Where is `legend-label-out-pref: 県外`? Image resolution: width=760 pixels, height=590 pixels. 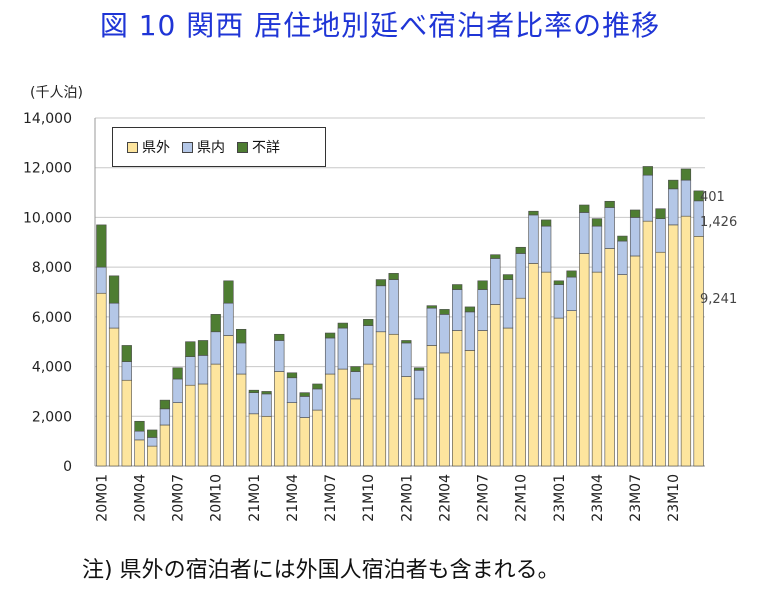
legend-label-out-pref: 県外 is located at coordinates (156, 148).